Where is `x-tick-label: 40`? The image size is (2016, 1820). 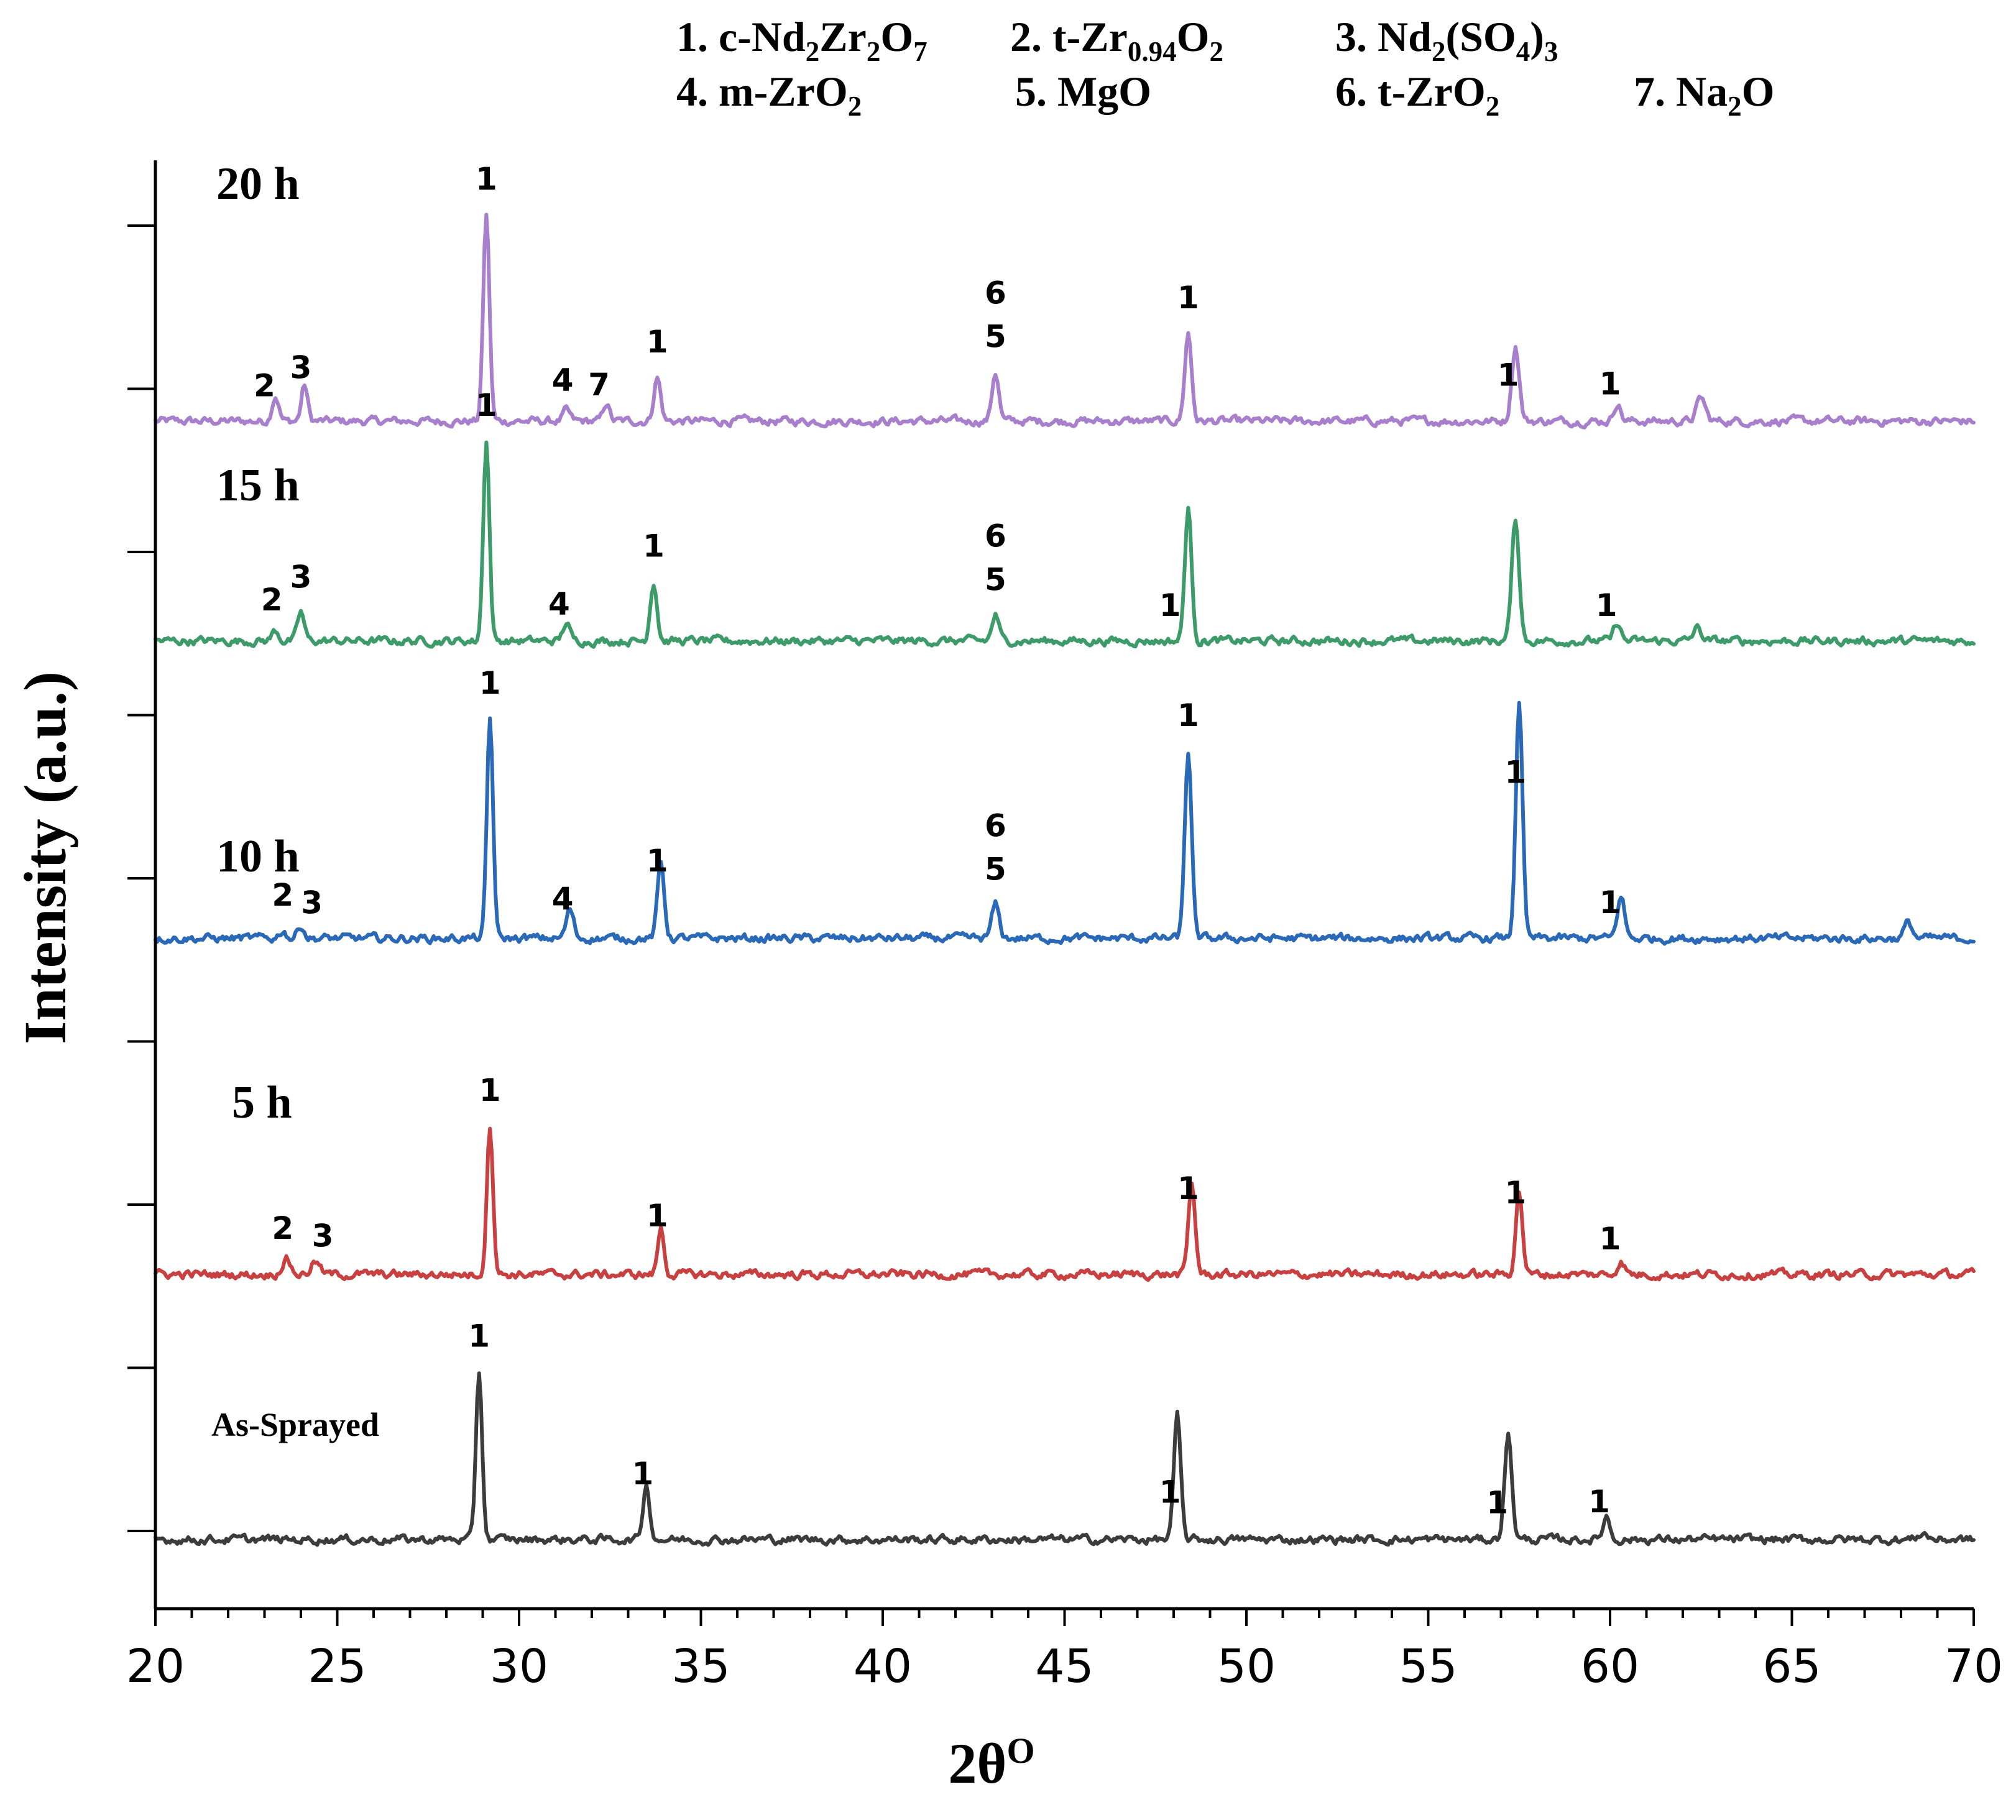
x-tick-label: 40 is located at coordinates (883, 1666).